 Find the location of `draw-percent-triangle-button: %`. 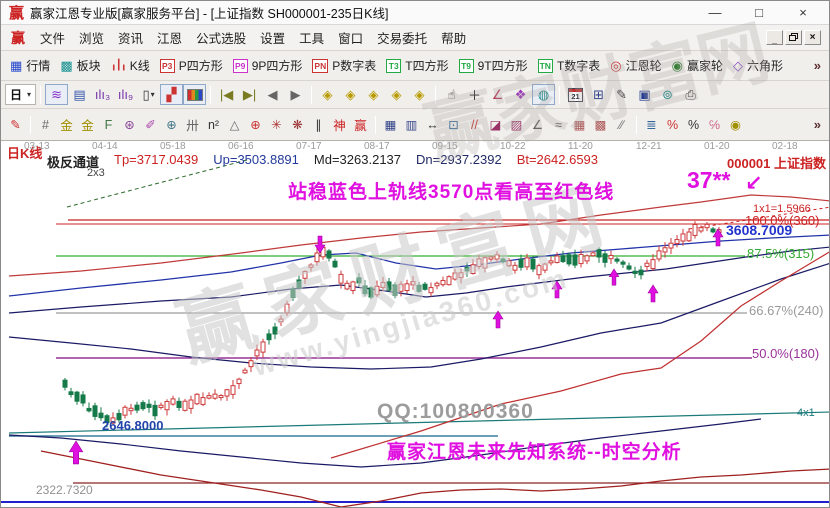

draw-percent-triangle-button: % is located at coordinates (672, 125).